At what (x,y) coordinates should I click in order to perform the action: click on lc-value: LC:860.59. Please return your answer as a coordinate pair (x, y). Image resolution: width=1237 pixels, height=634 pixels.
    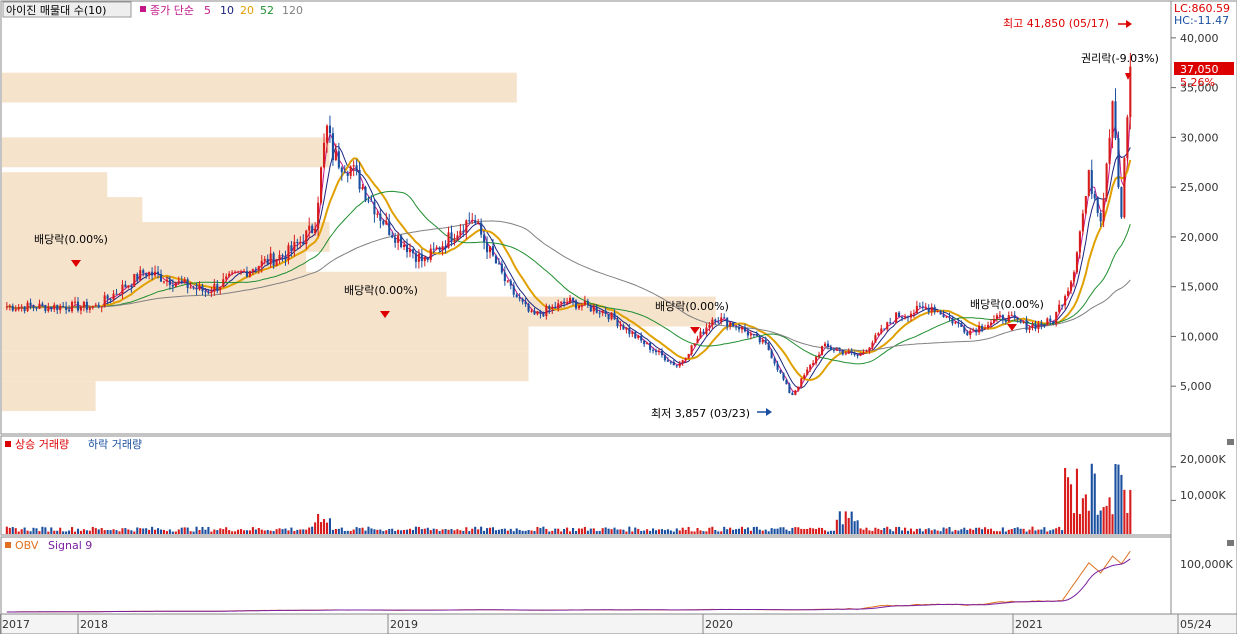
    Looking at the image, I should click on (1202, 8).